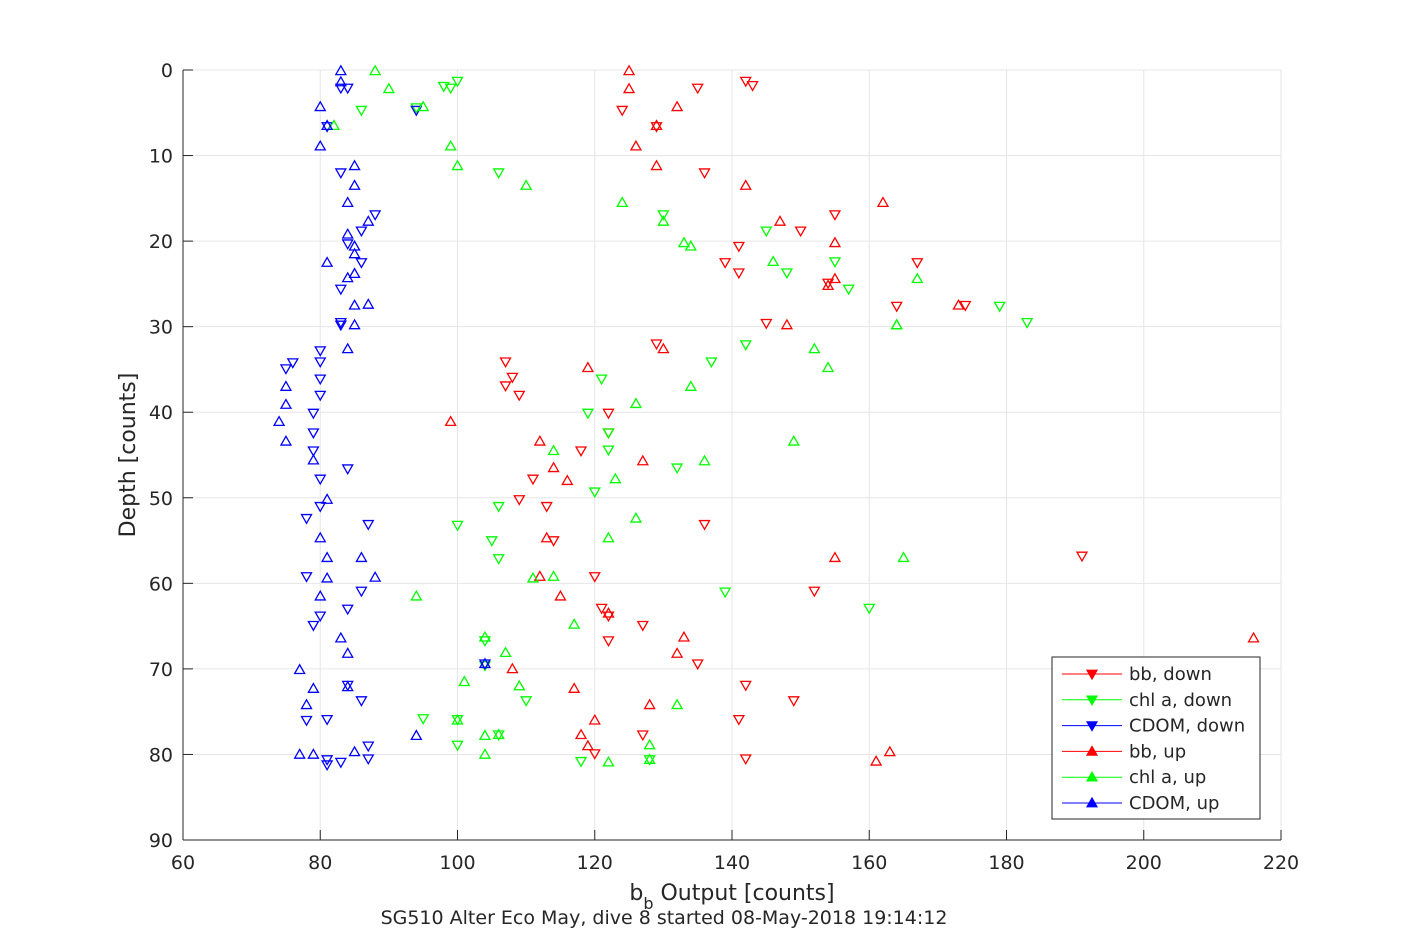 Image resolution: width=1417 pixels, height=945 pixels. What do you see at coordinates (595, 863) in the screenshot?
I see `x-tick-label: 120` at bounding box center [595, 863].